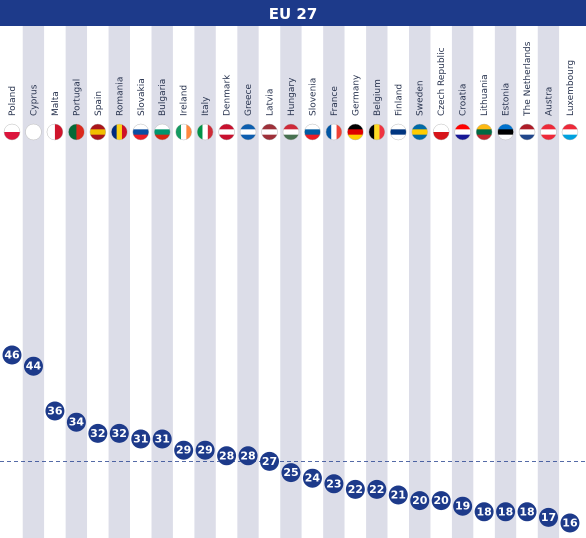  I want to click on chart-title: EU 27, so click(293, 14).